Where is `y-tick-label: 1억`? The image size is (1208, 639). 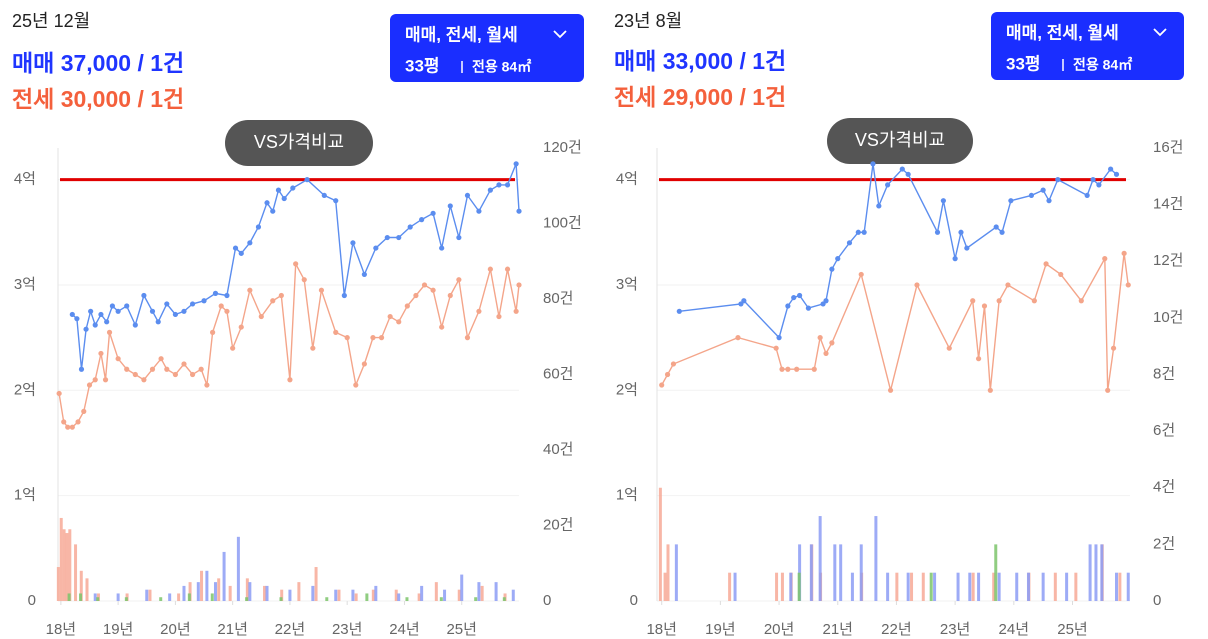
y-tick-label: 1억 is located at coordinates (627, 495).